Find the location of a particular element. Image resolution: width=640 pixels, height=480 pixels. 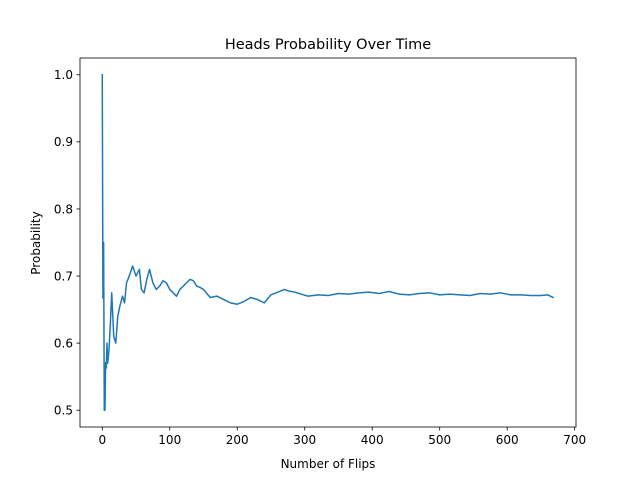

x-axis-label: Number of Flips is located at coordinates (328, 464).